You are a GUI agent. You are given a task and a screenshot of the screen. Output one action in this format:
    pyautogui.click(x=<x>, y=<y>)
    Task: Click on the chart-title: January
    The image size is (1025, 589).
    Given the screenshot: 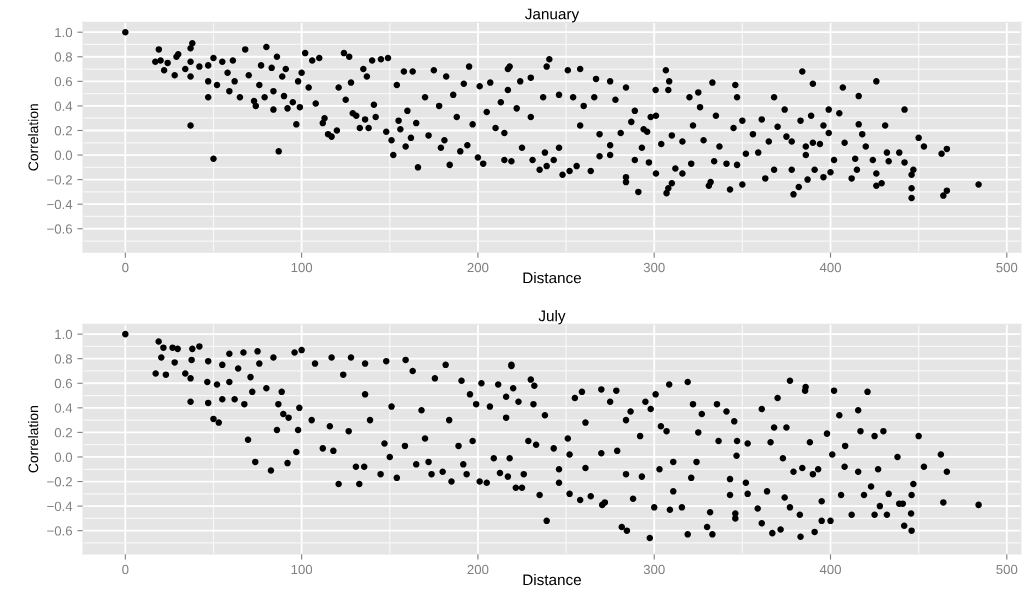 What is the action you would take?
    pyautogui.click(x=552, y=15)
    